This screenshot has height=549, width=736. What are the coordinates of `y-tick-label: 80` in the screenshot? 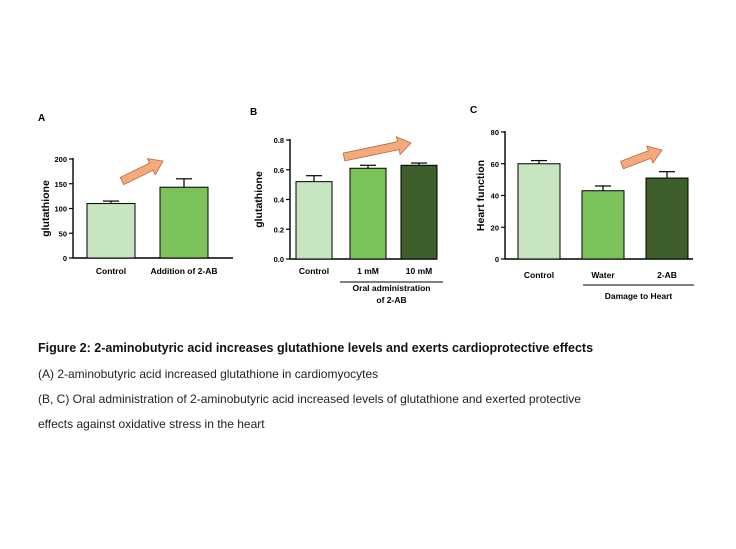 It's located at (495, 132).